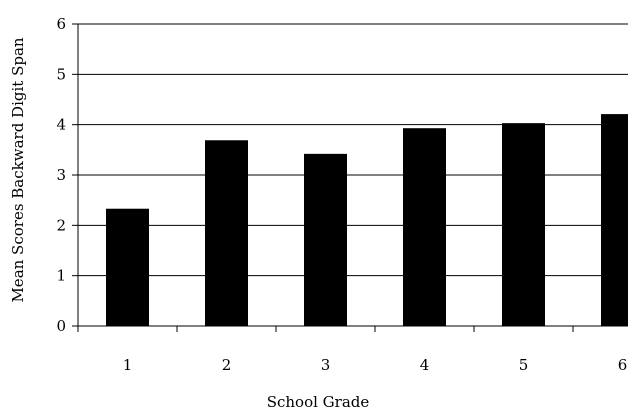 The height and width of the screenshot is (415, 628). Describe the element at coordinates (425, 365) in the screenshot. I see `x-tick-label: 4` at that location.